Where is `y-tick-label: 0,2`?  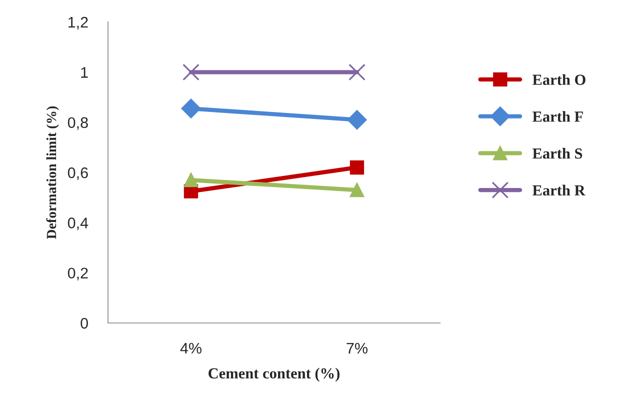
y-tick-label: 0,2 is located at coordinates (78, 274).